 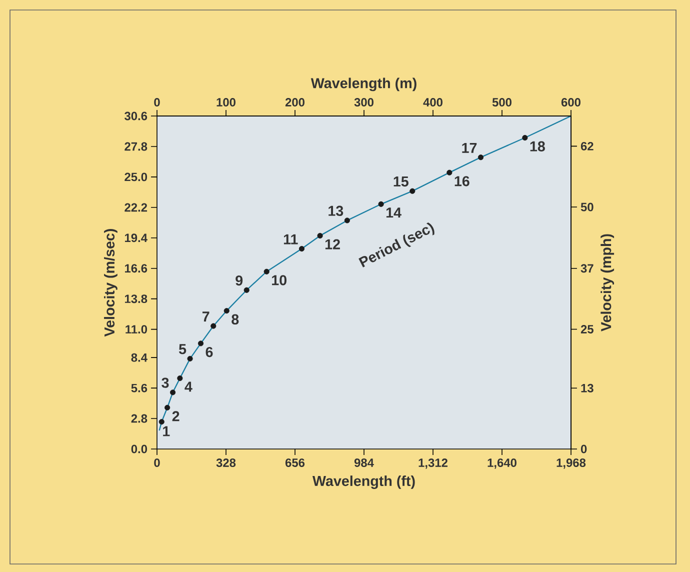 I want to click on annotation: 15, so click(x=401, y=181).